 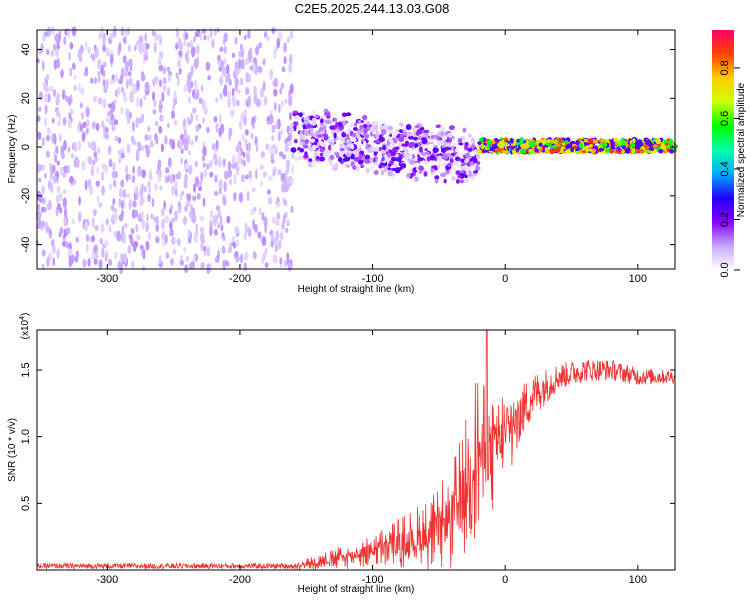 I want to click on colorbar-tick-label: 0.0, so click(x=725, y=269).